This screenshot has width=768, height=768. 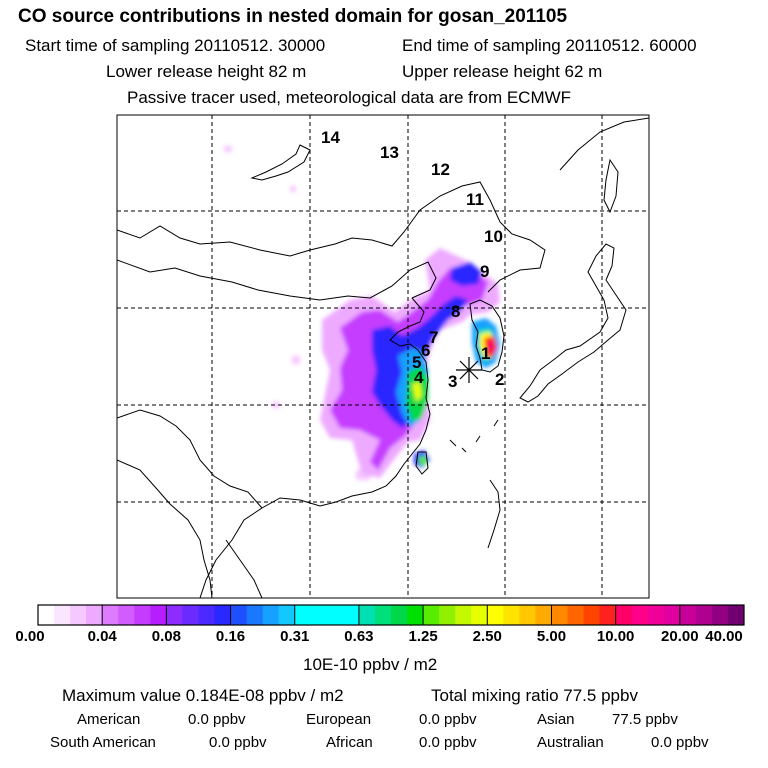 What do you see at coordinates (370, 664) in the screenshot?
I see `colorbar-unit: 10E-10 ppbv / m2` at bounding box center [370, 664].